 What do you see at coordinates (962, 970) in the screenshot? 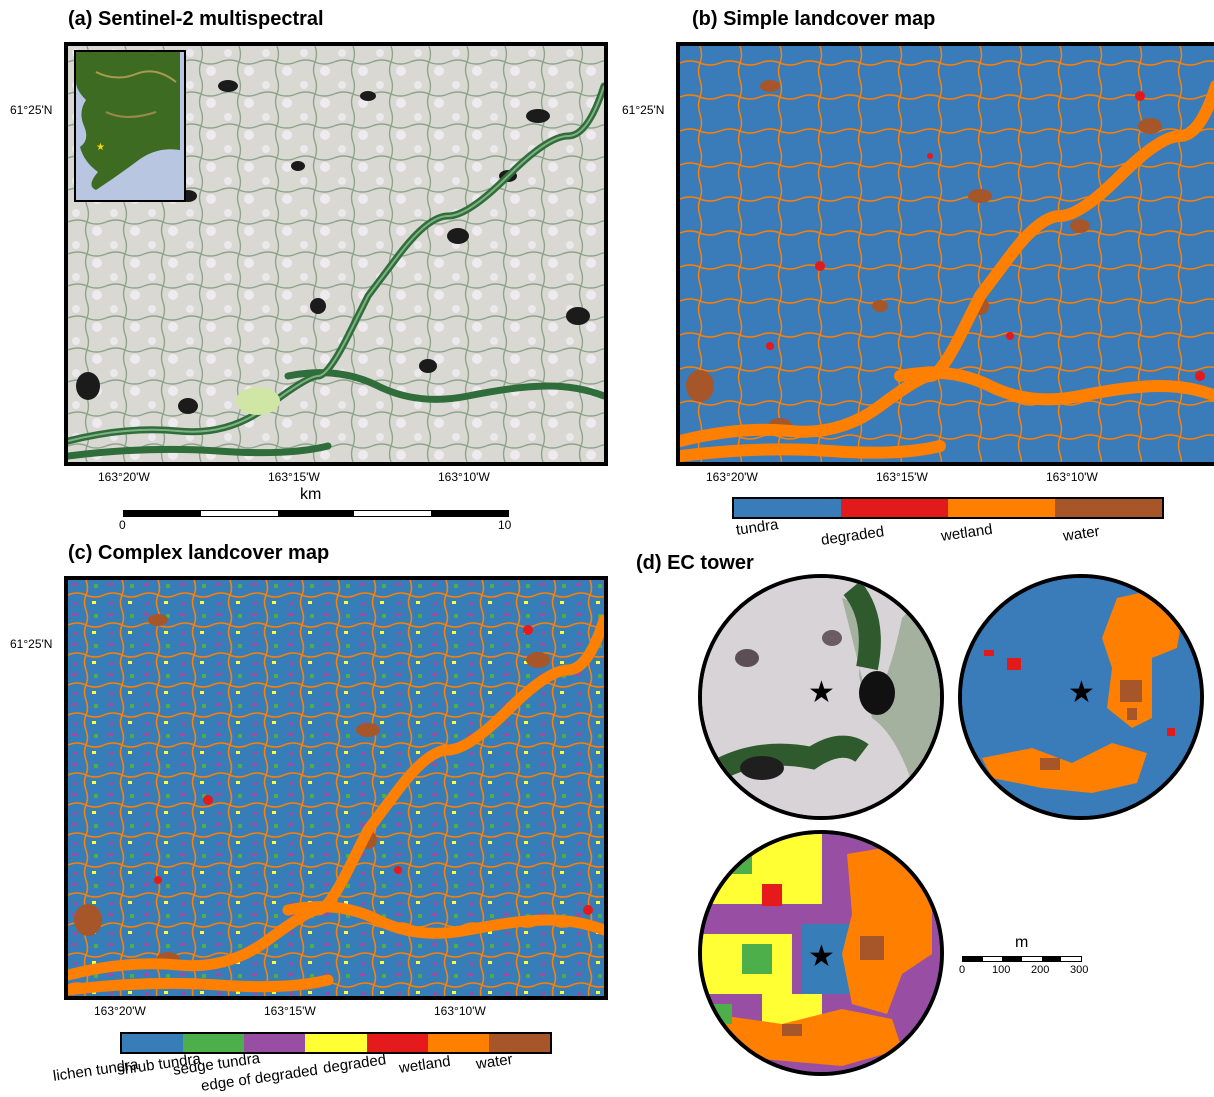
I see `scalebar-m-label-0: 0` at bounding box center [962, 970].